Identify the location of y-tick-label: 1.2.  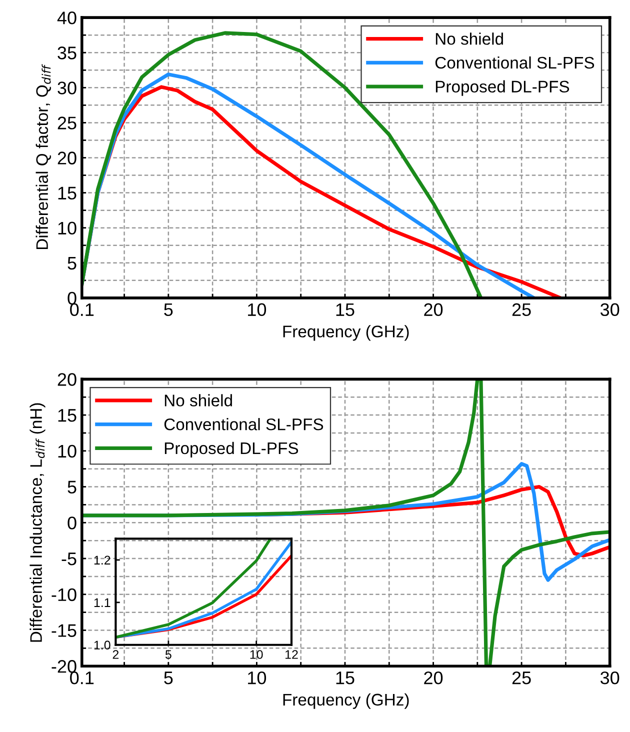
(102, 560).